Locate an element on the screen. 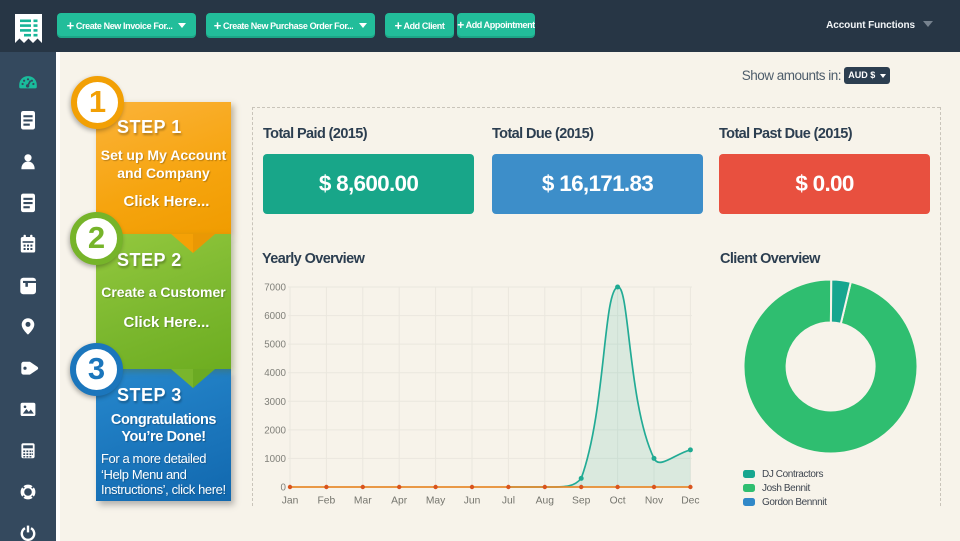 Image resolution: width=960 pixels, height=541 pixels. svg-text: 2000 is located at coordinates (275, 430).